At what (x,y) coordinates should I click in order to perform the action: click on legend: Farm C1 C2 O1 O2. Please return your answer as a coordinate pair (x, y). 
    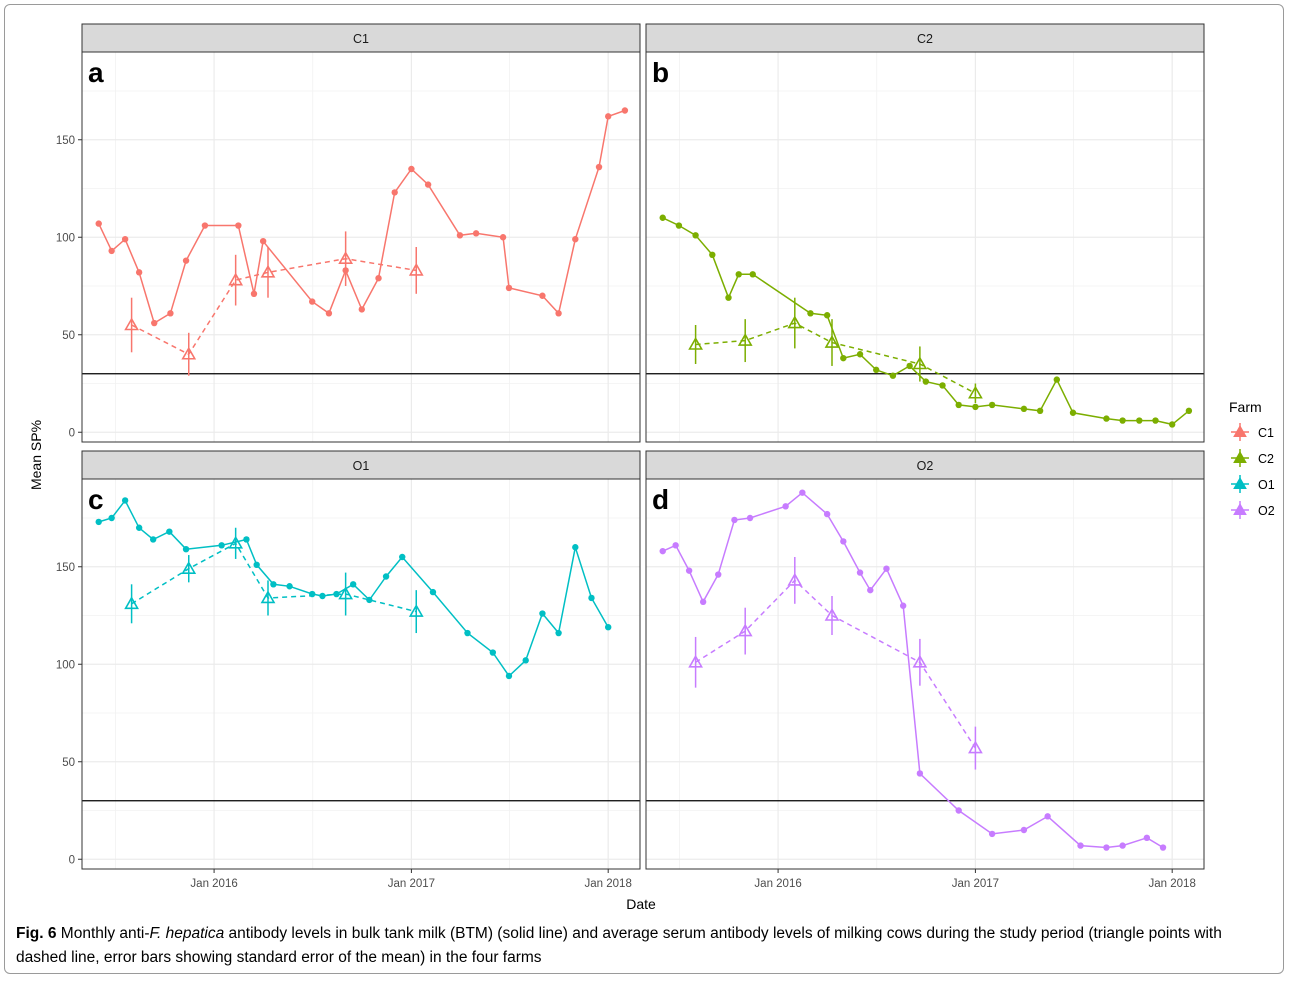
    Looking at the image, I should click on (1252, 459).